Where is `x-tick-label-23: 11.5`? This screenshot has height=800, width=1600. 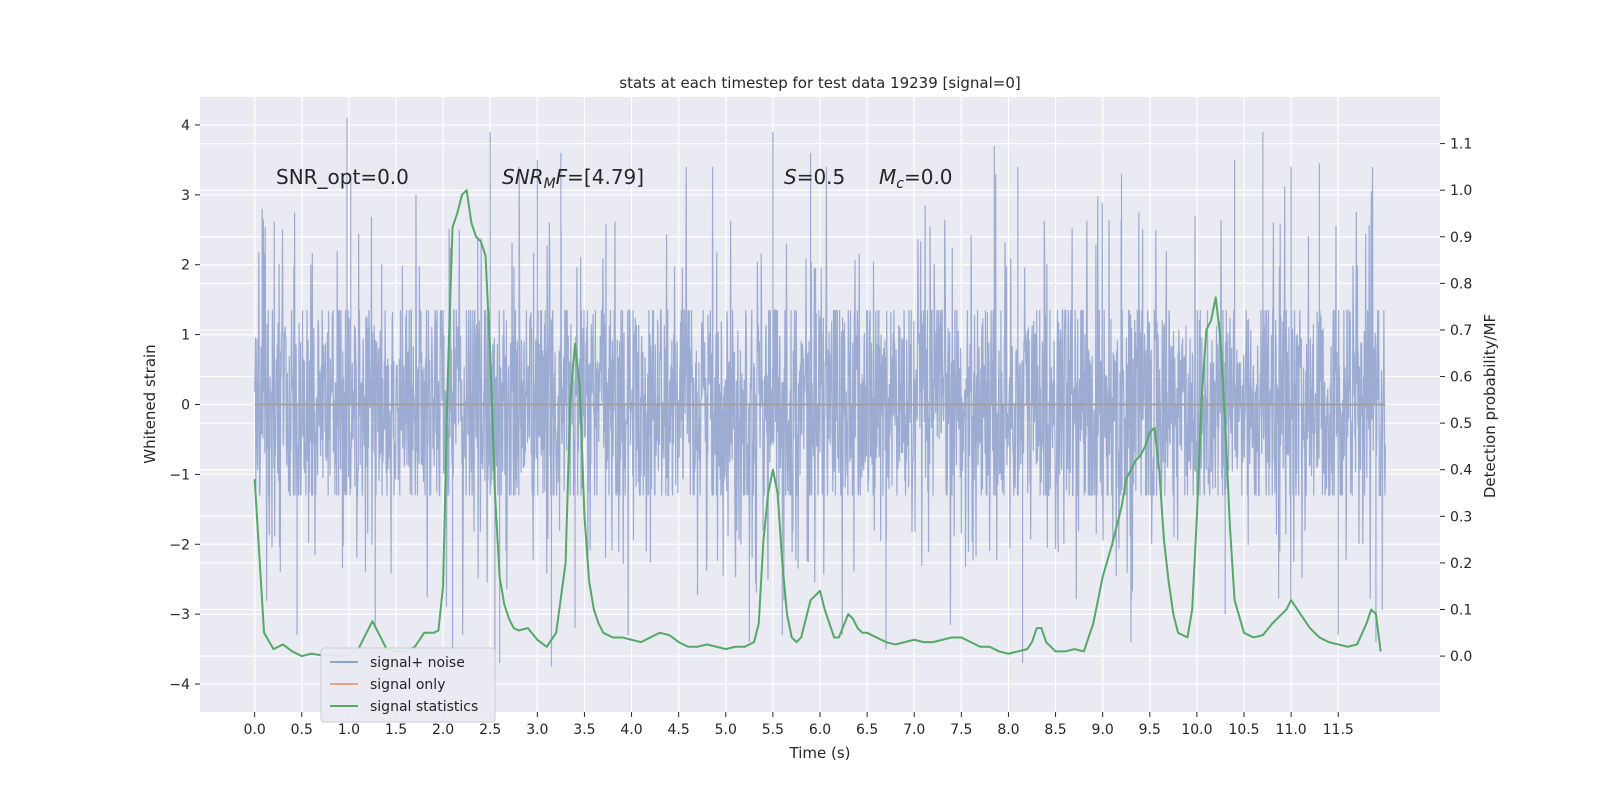
x-tick-label-23: 11.5 is located at coordinates (1338, 730).